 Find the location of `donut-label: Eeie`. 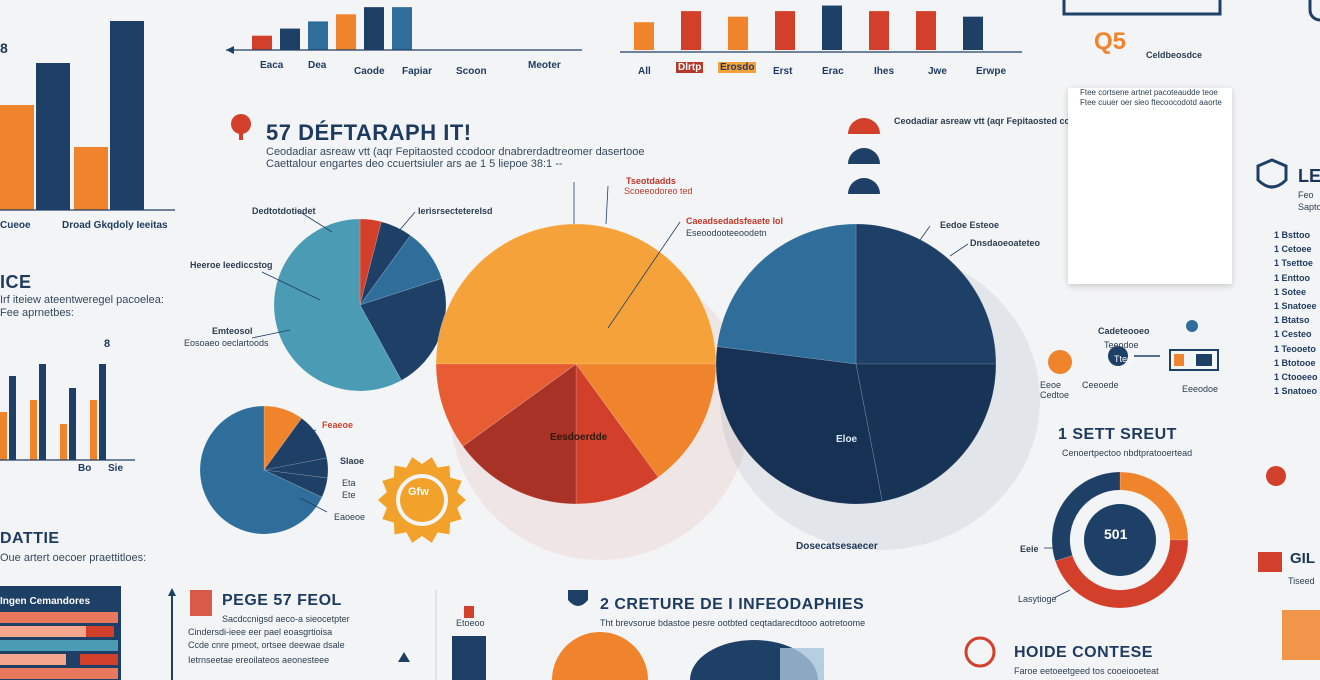

donut-label: Eeie is located at coordinates (1029, 549).